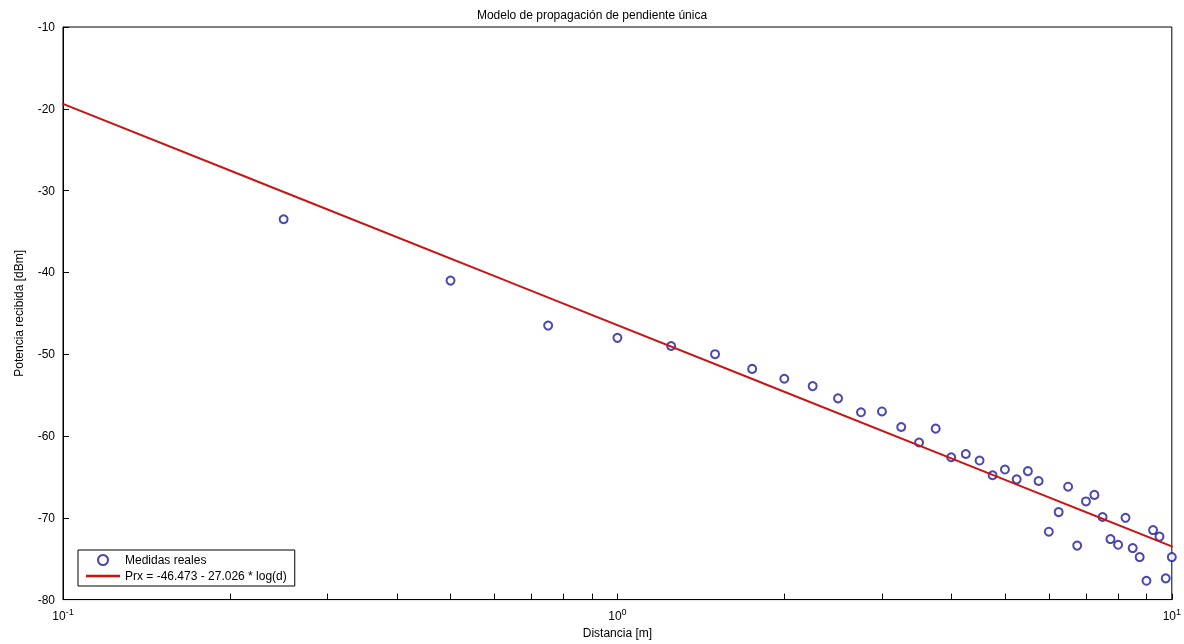 This screenshot has width=1184, height=644. I want to click on y-tick-label: -30, so click(46, 190).